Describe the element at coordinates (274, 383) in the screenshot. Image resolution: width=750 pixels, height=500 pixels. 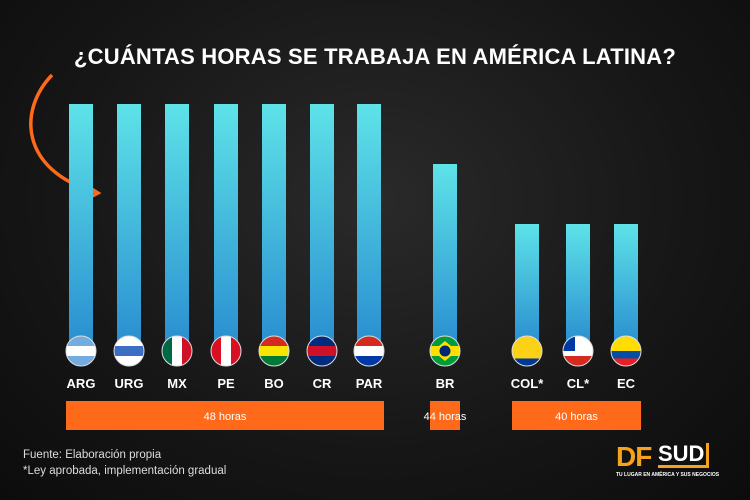
I see `category-label: BO` at that location.